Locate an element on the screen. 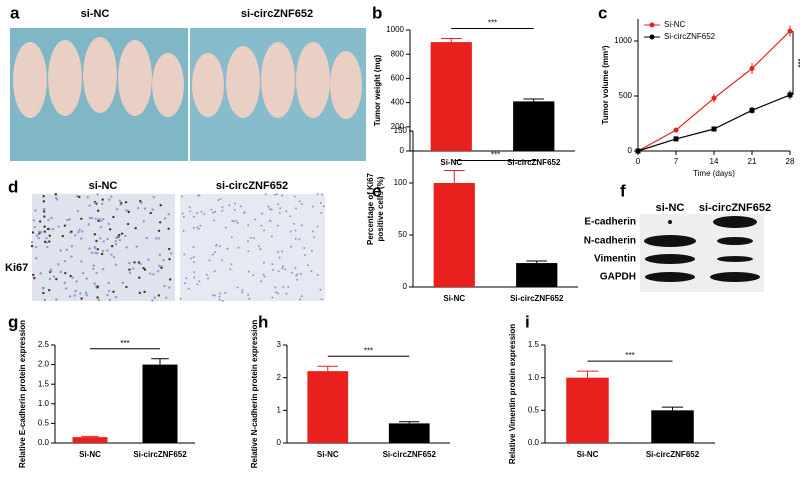 The image size is (800, 479). y-axis-label: Percentage of Ki67 is located at coordinates (370, 208).